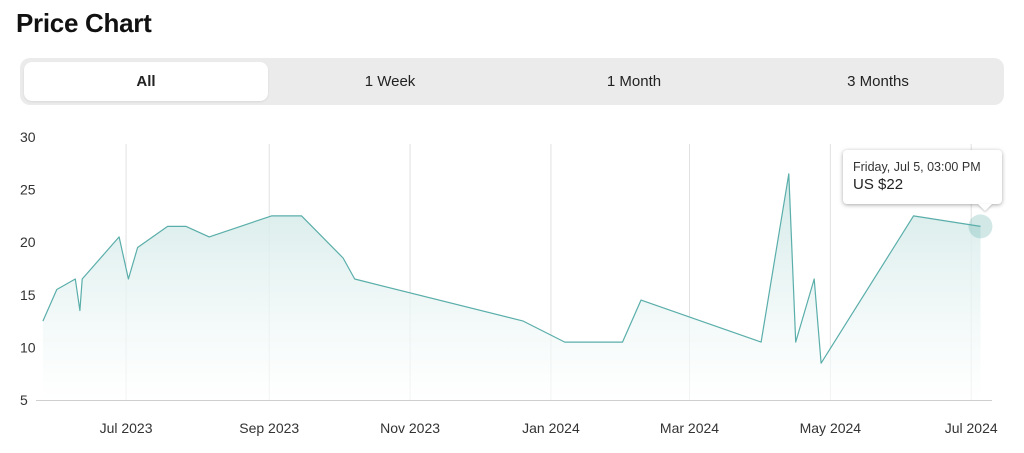 The width and height of the screenshot is (1024, 453). I want to click on x-tick-label: Sep 2023, so click(269, 428).